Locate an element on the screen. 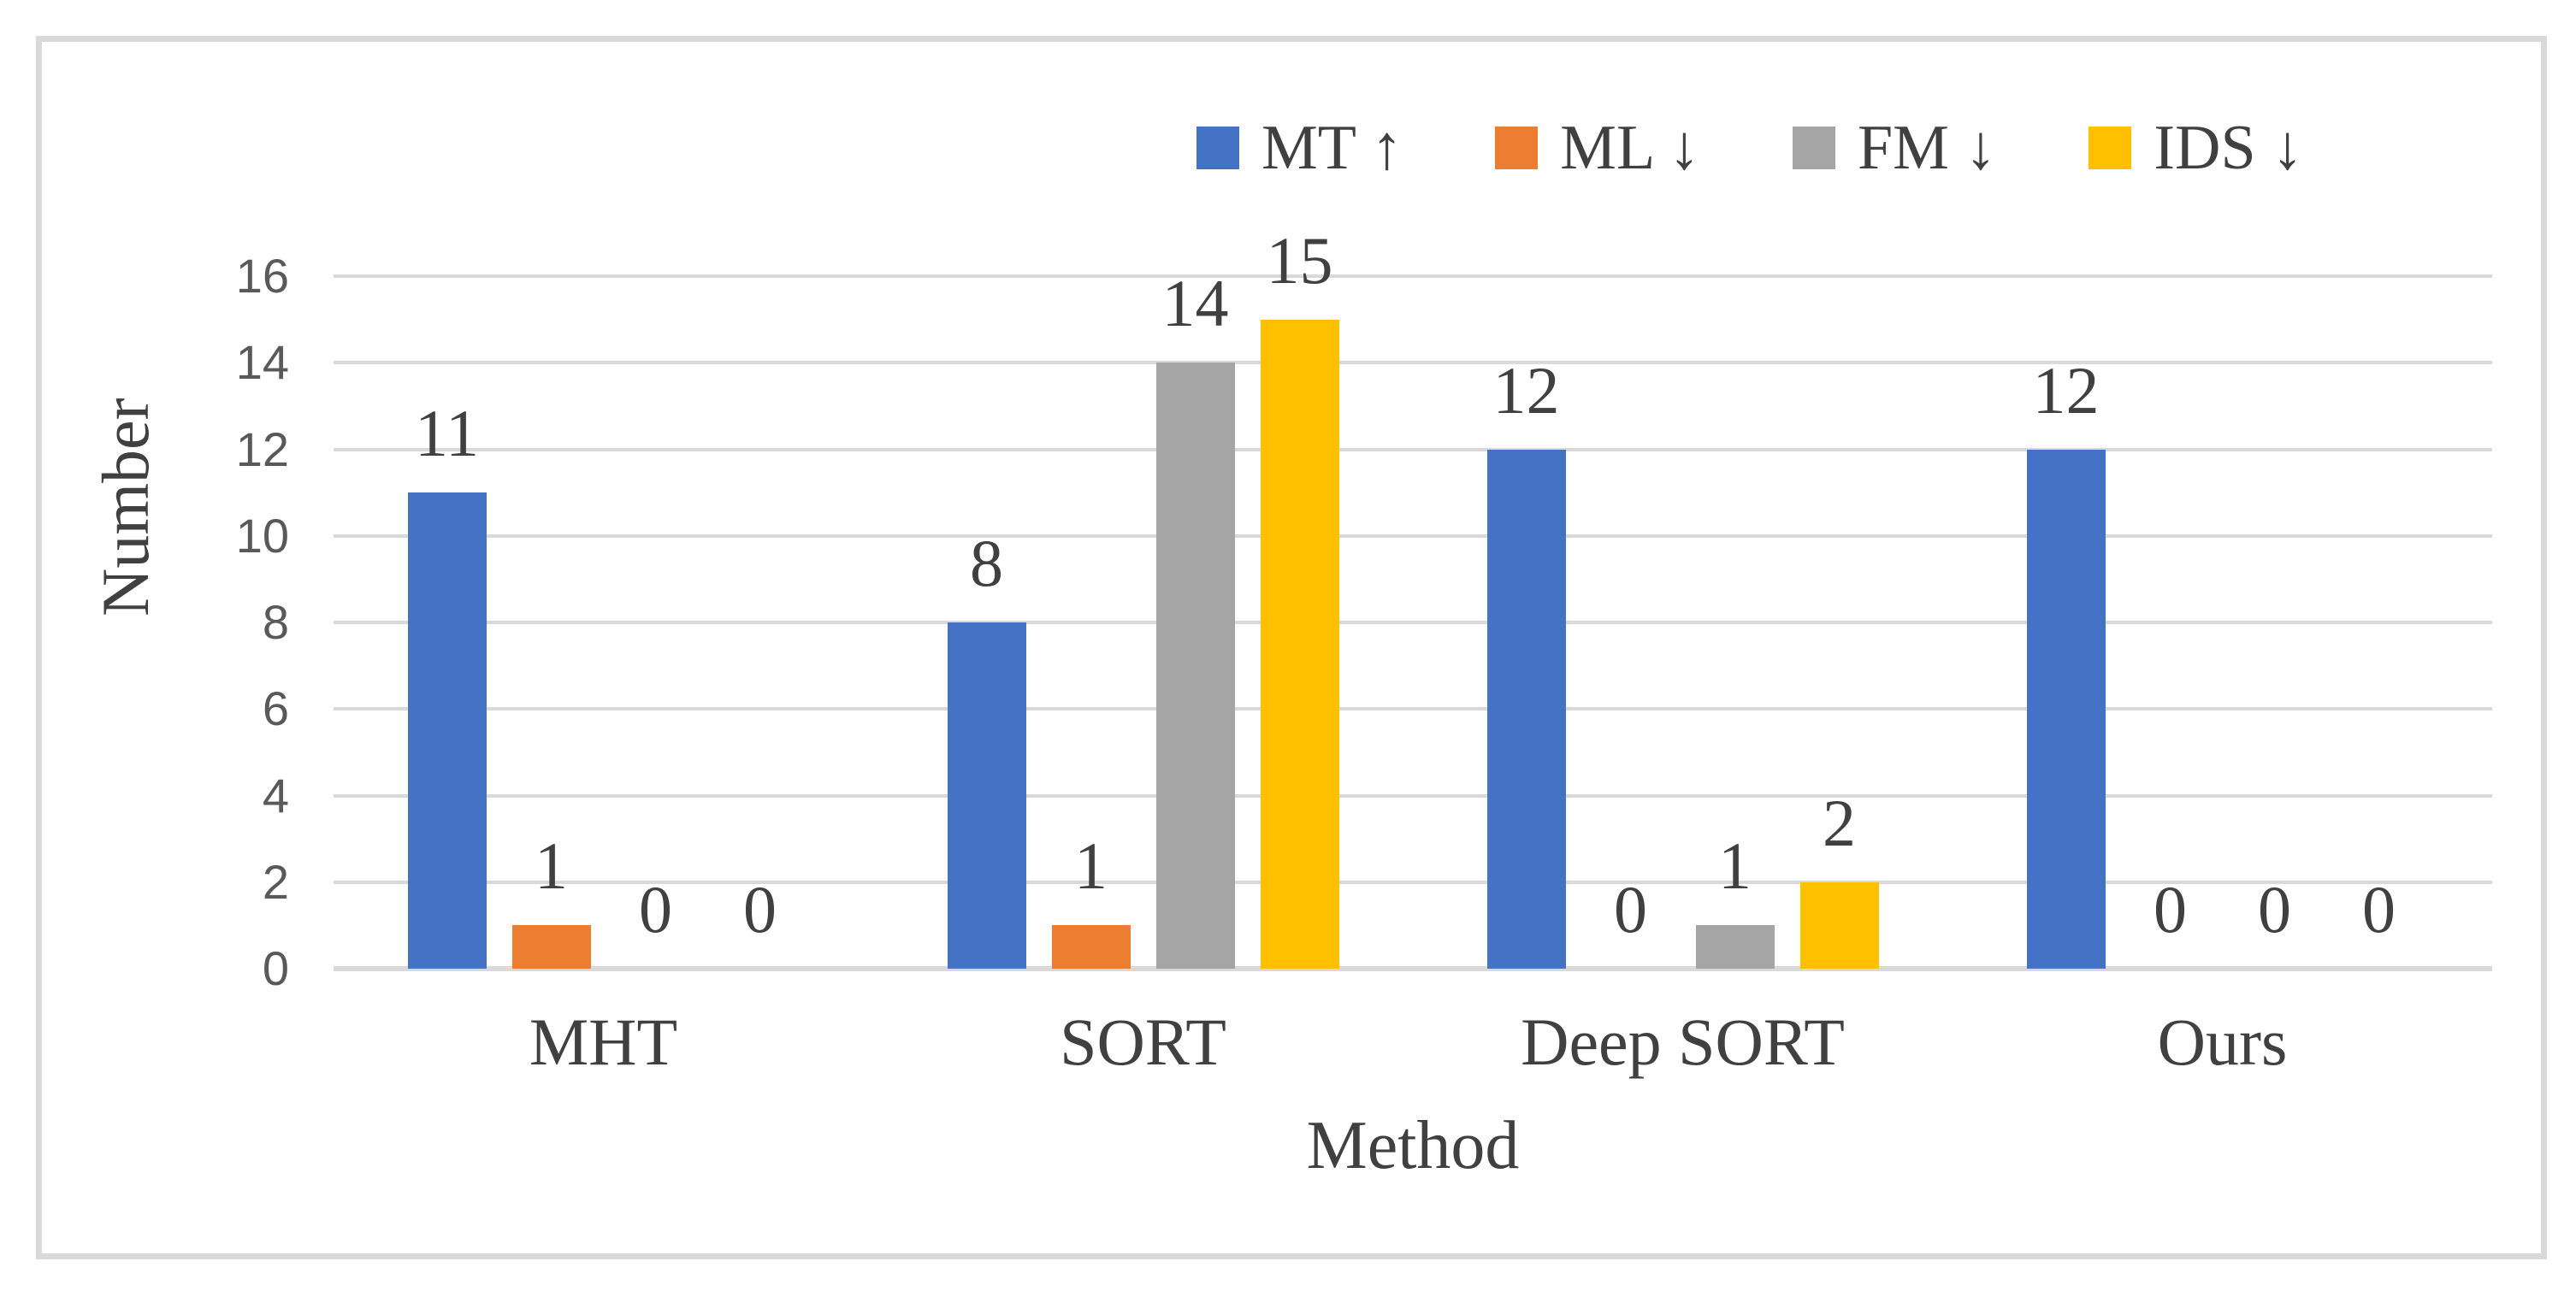  bar-group-deep-sort: 12 0 1 2 is located at coordinates (1683, 622).